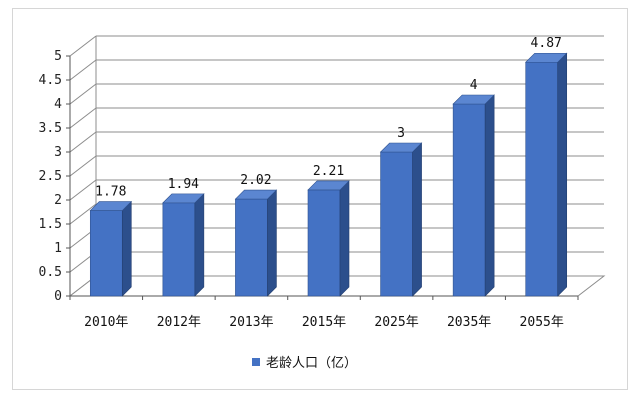  Describe the element at coordinates (255, 180) in the screenshot. I see `data-label: 2.02` at that location.